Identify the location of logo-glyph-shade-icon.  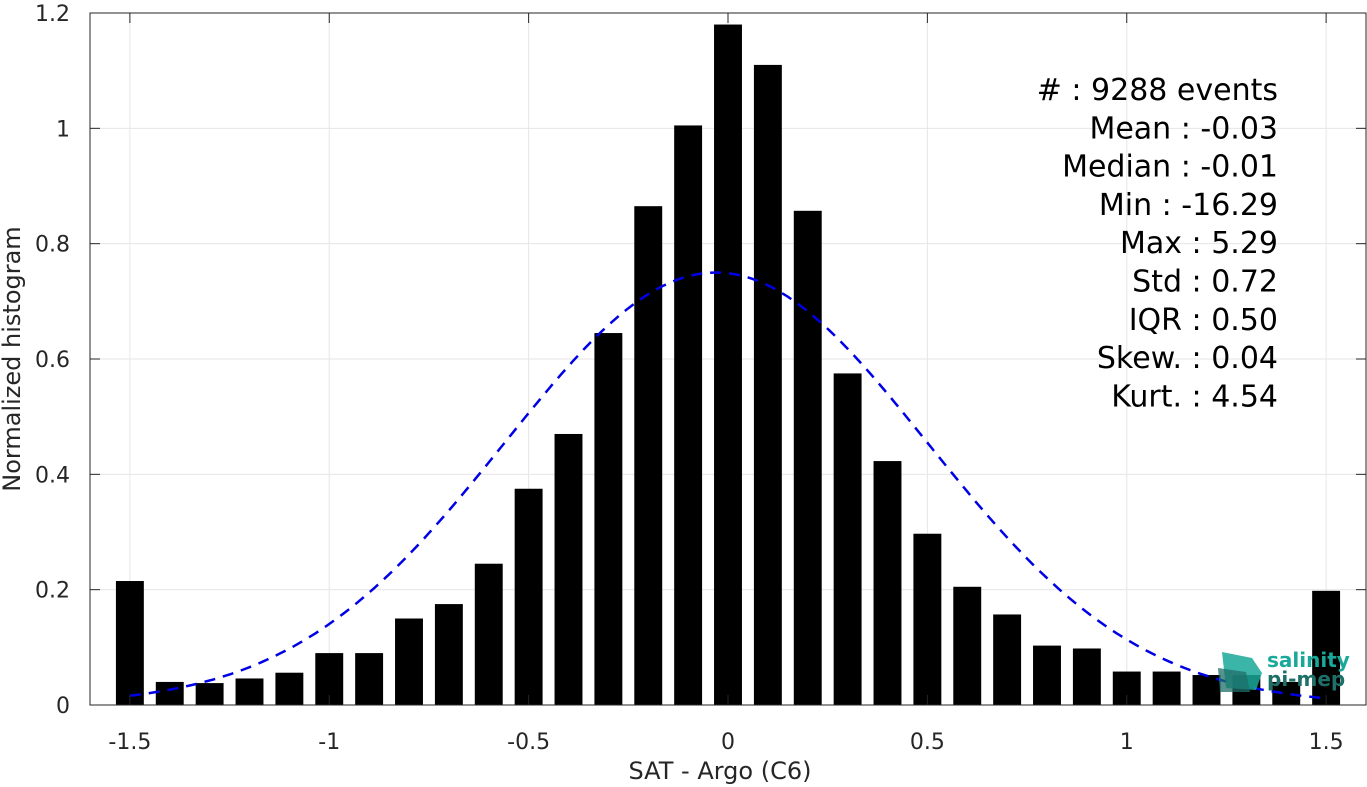
(1234, 680).